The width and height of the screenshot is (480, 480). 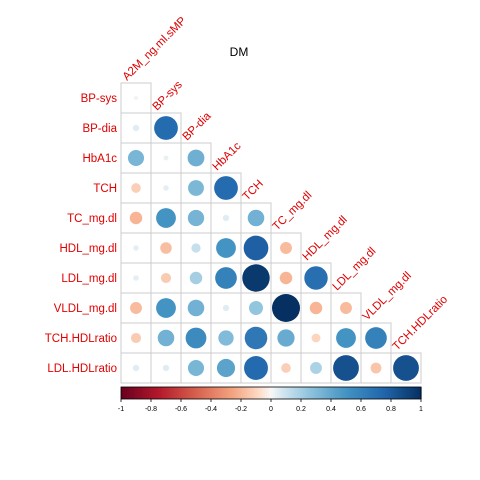 What do you see at coordinates (92, 219) in the screenshot?
I see `row-label: TC_mg.dl` at bounding box center [92, 219].